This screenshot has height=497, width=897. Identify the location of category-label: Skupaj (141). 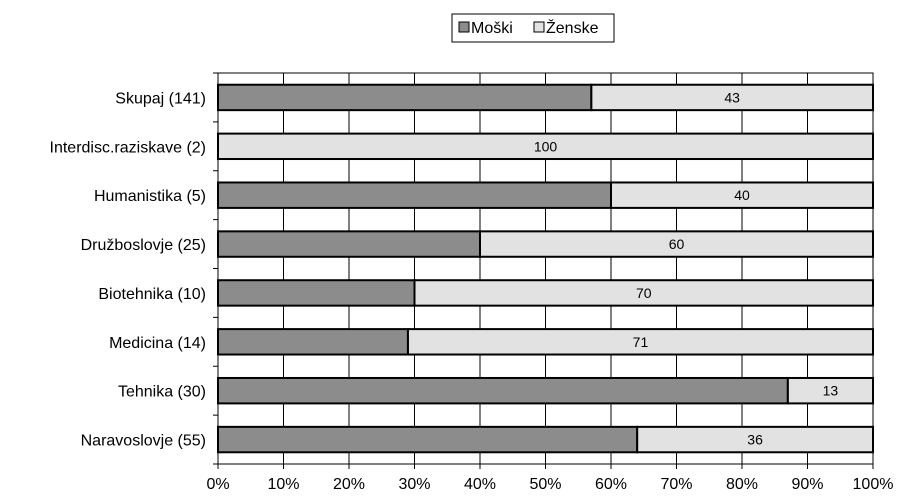
(160, 98).